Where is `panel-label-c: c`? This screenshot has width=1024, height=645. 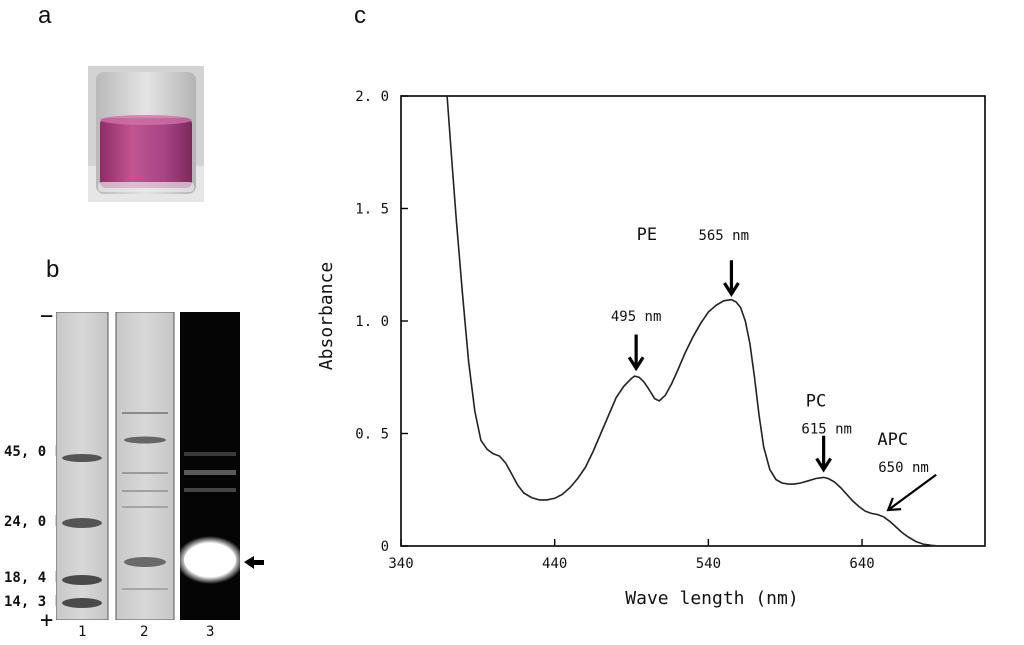 panel-label-c: c is located at coordinates (360, 15).